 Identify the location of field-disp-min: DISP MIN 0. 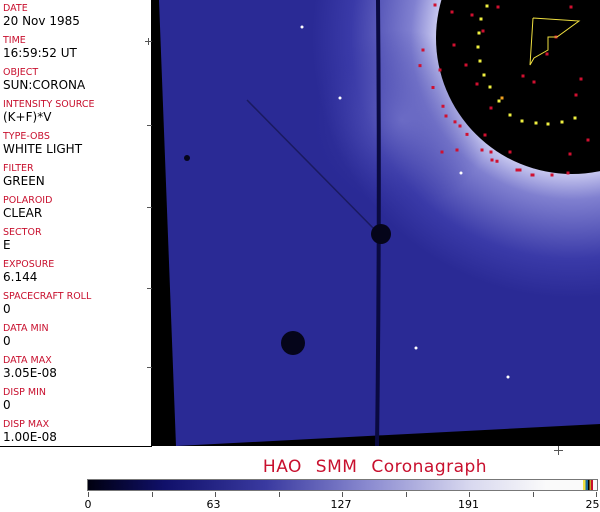
(24, 399).